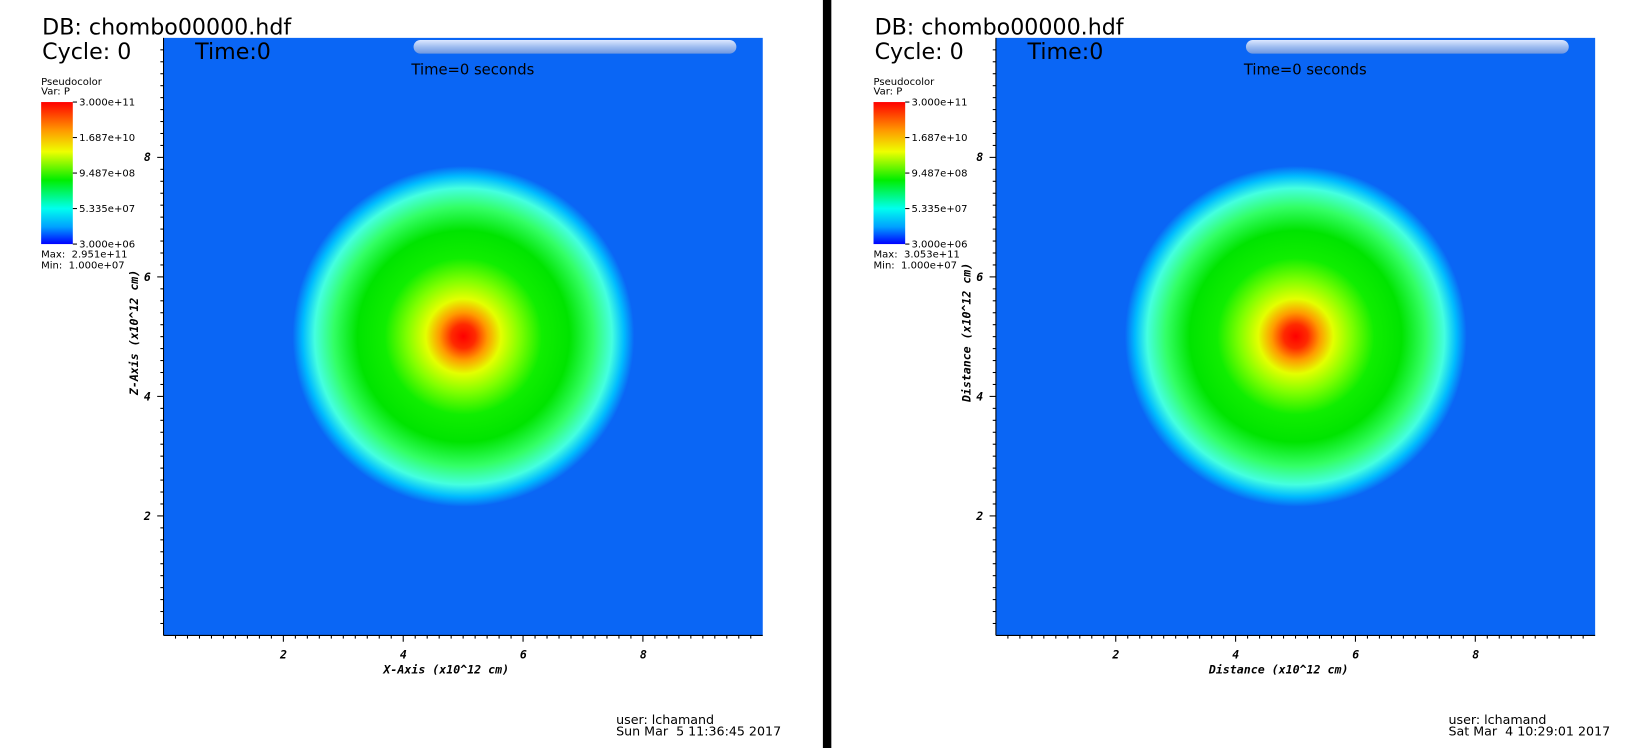 The image size is (1650, 748). Describe the element at coordinates (1529, 730) in the screenshot. I see `timestamp: Sat Mar 4 10:29:01 2017` at that location.